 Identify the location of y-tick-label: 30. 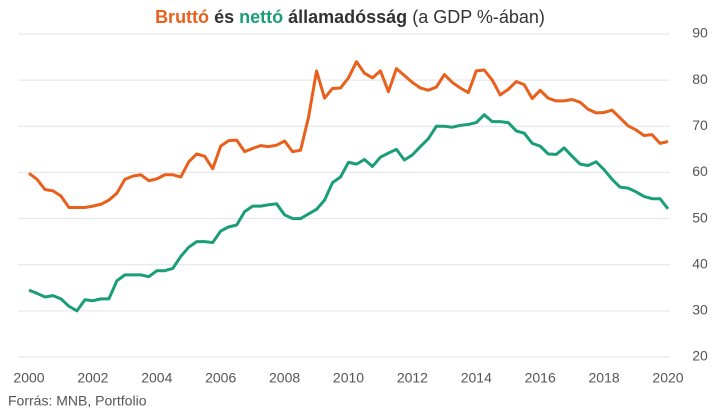
(700, 310).